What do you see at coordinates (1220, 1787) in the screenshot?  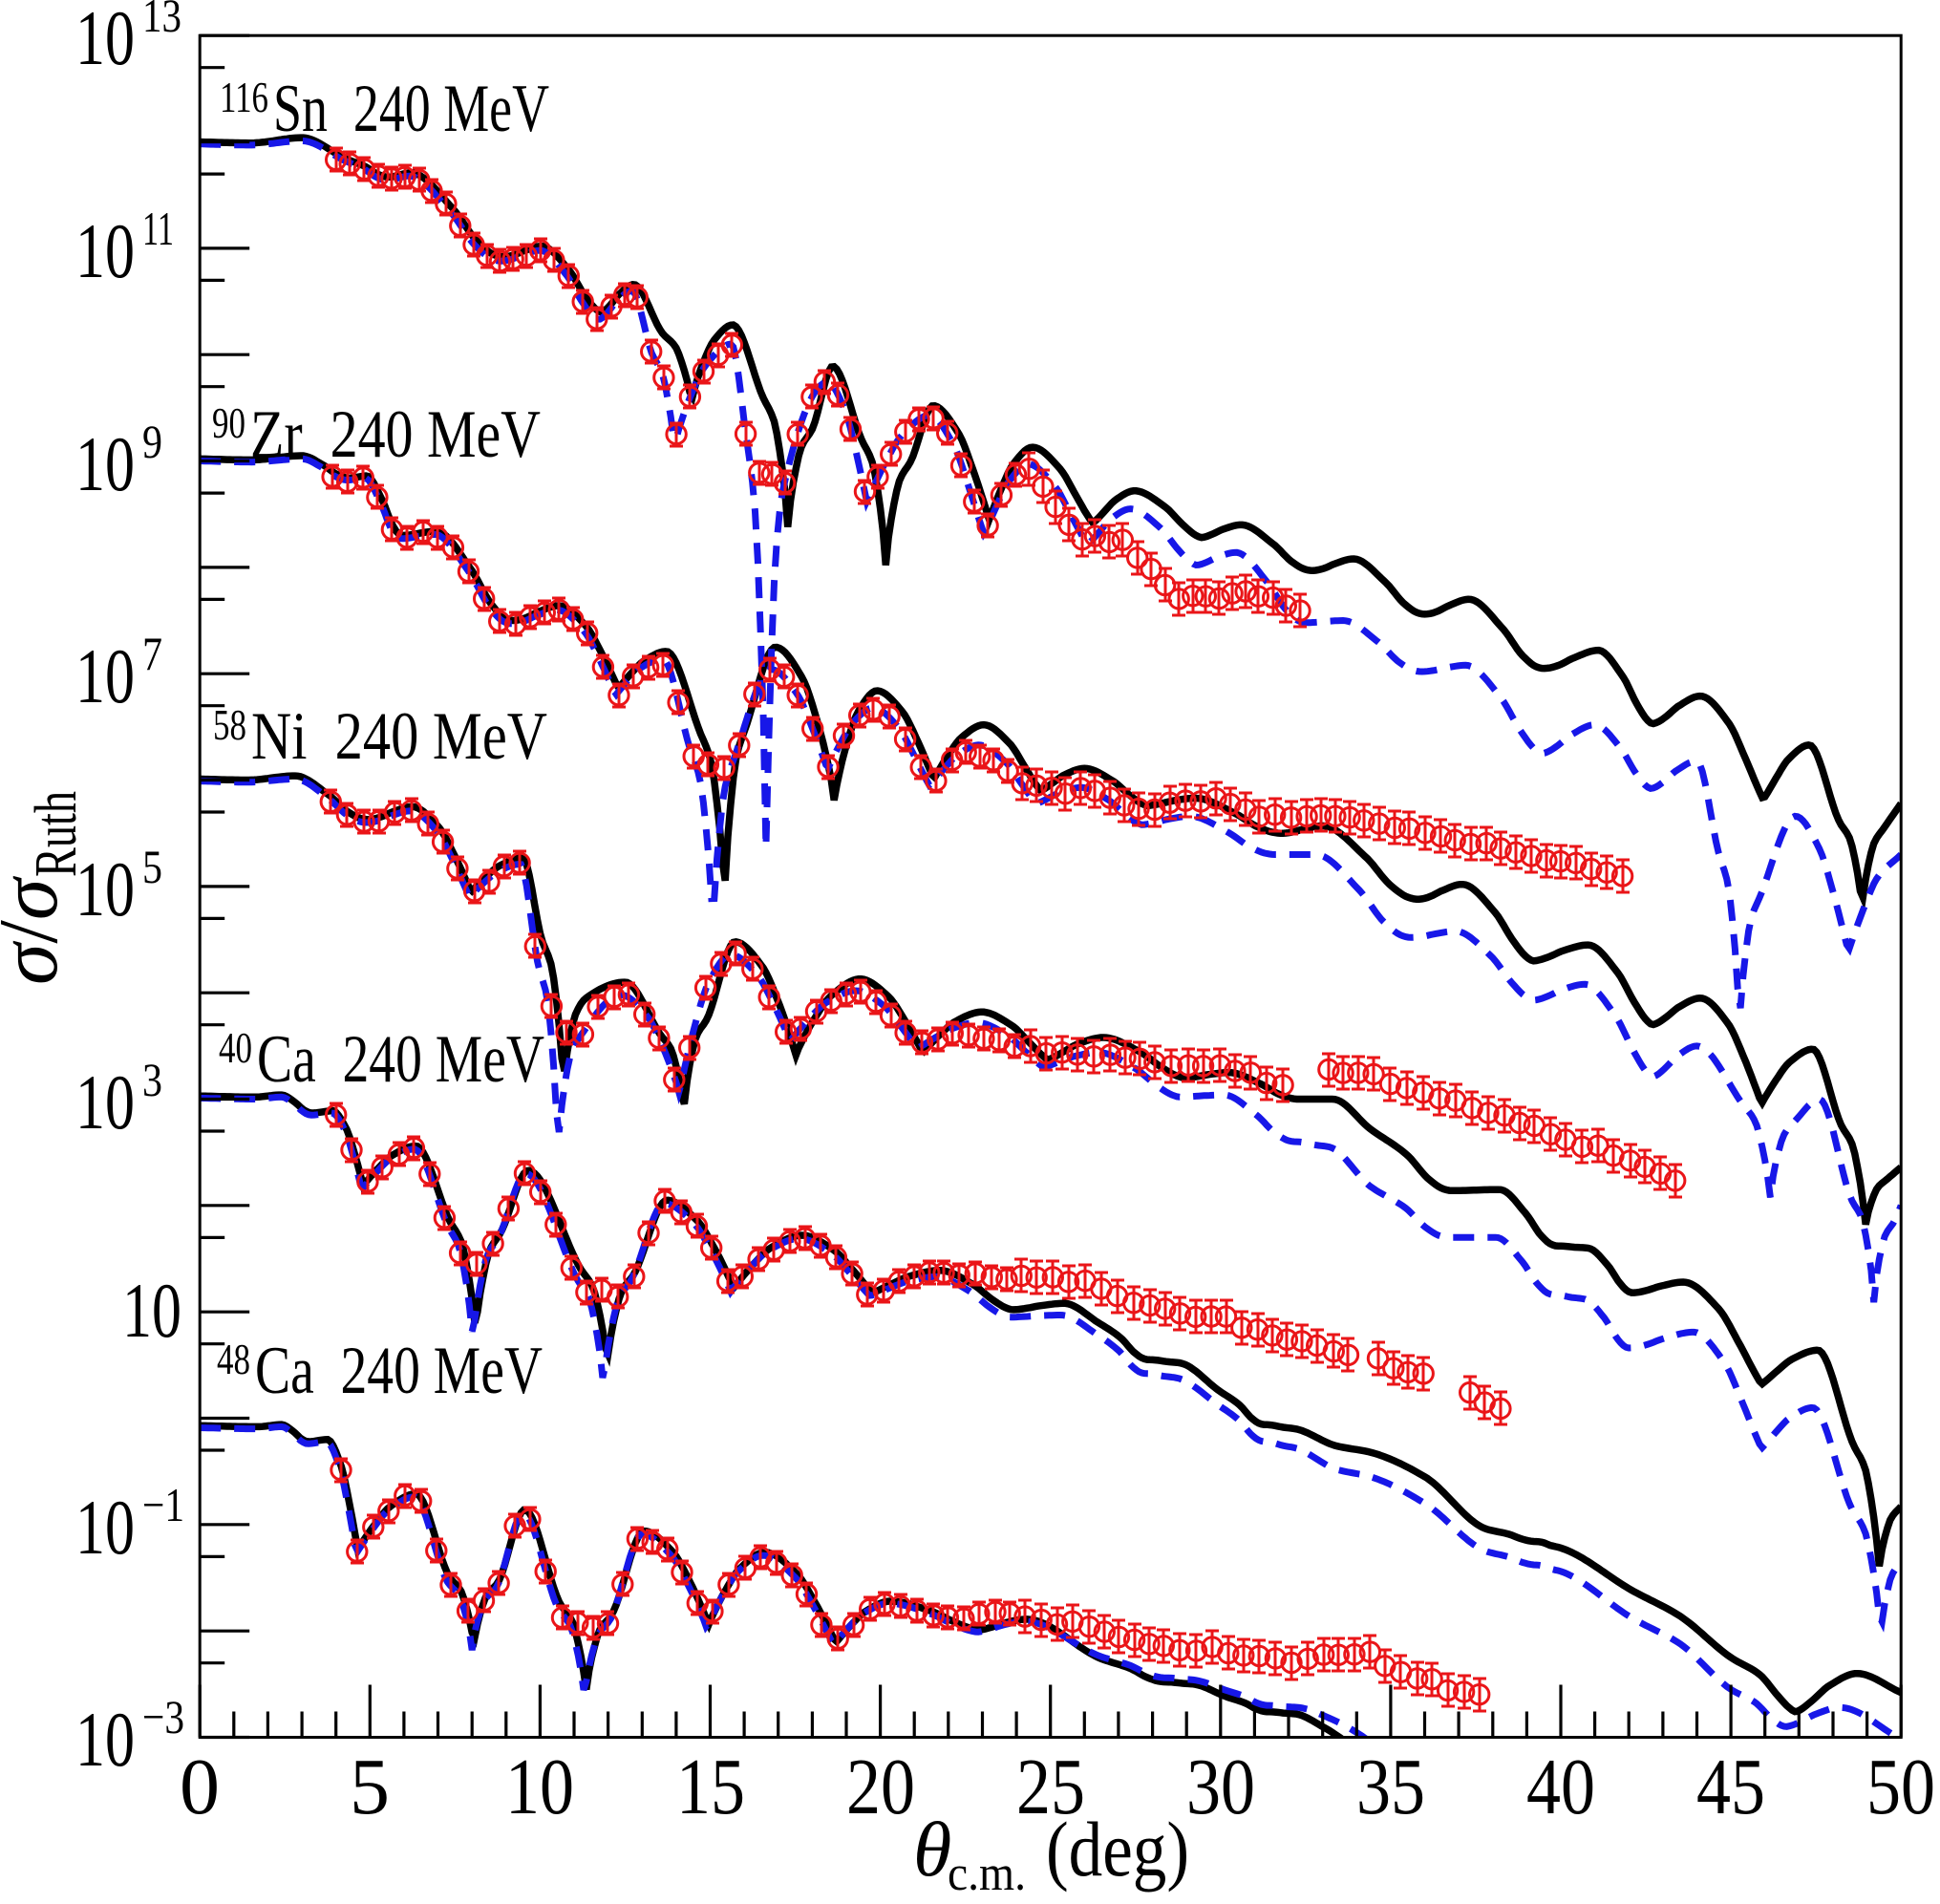 I see `svg-text: 30` at bounding box center [1220, 1787].